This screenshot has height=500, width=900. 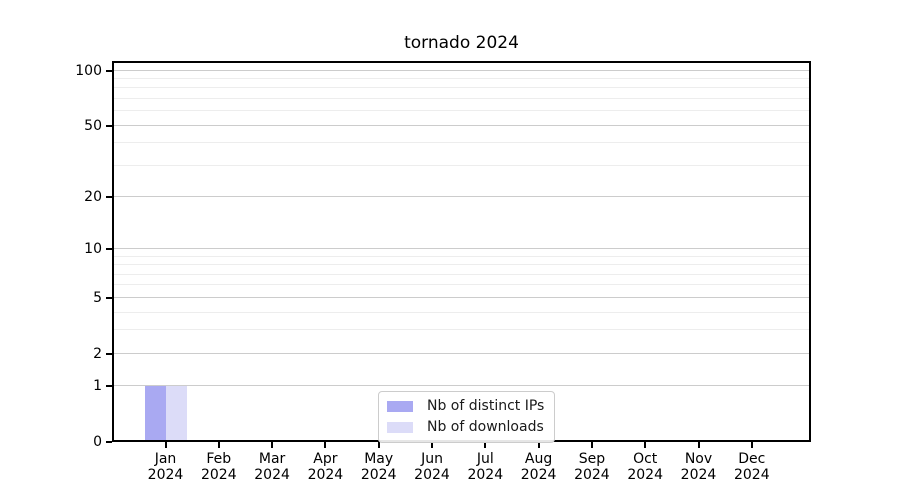 What do you see at coordinates (485, 427) in the screenshot?
I see `legend-label-downloads: Nb of downloads` at bounding box center [485, 427].